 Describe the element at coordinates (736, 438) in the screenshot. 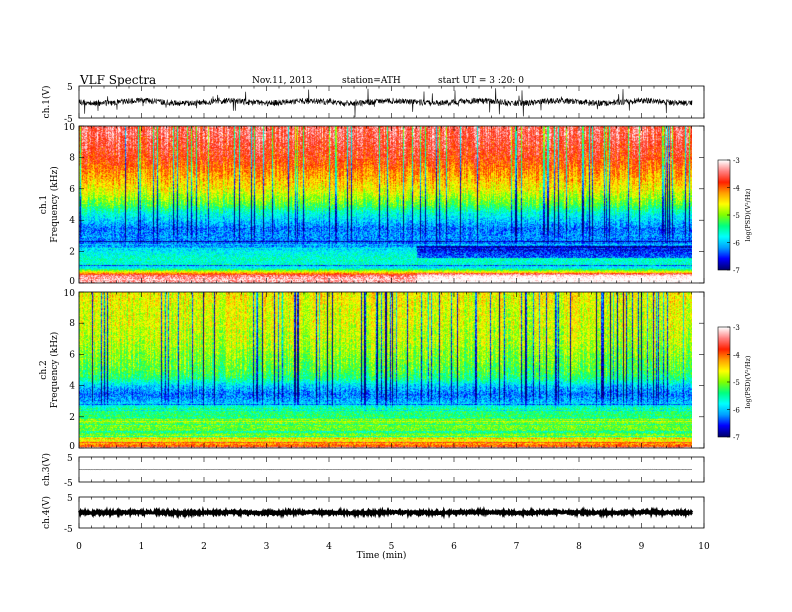

I see `spectrogram-ch2-colorbar-tick-label: -7` at that location.